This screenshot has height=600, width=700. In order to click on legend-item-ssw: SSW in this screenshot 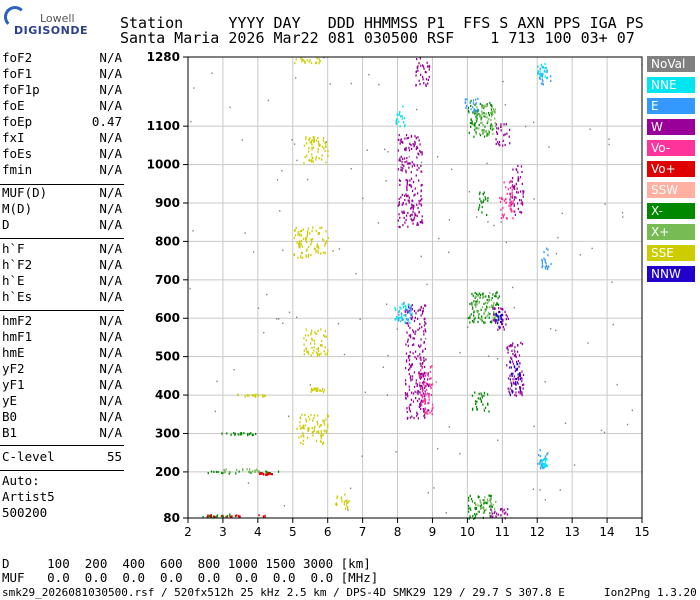, I will do `click(671, 190)`.